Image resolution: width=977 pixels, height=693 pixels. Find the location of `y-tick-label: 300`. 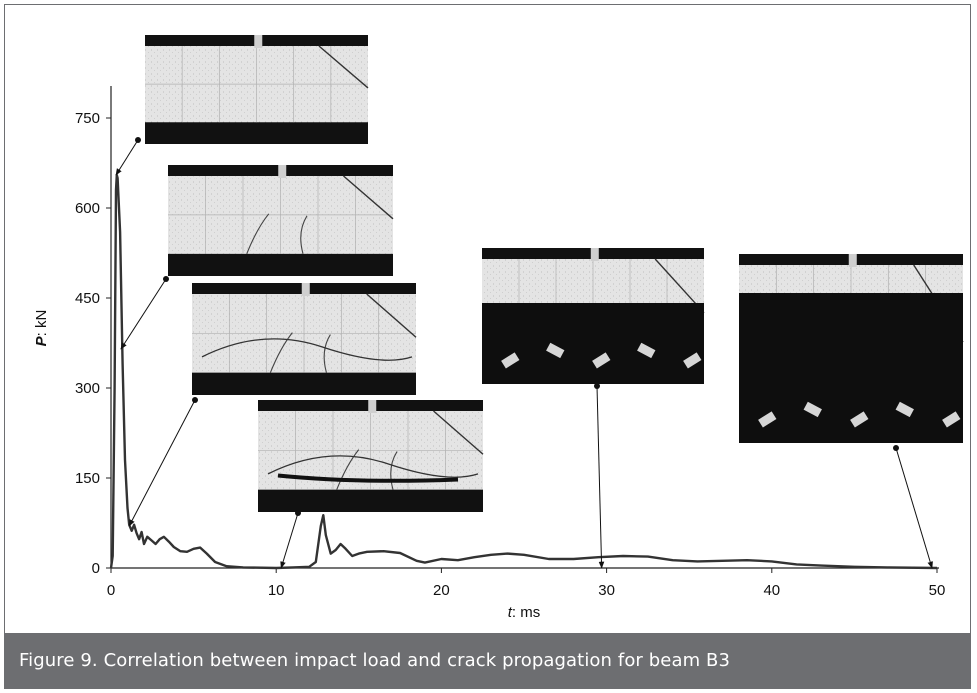

y-tick-label: 300 is located at coordinates (87, 388).